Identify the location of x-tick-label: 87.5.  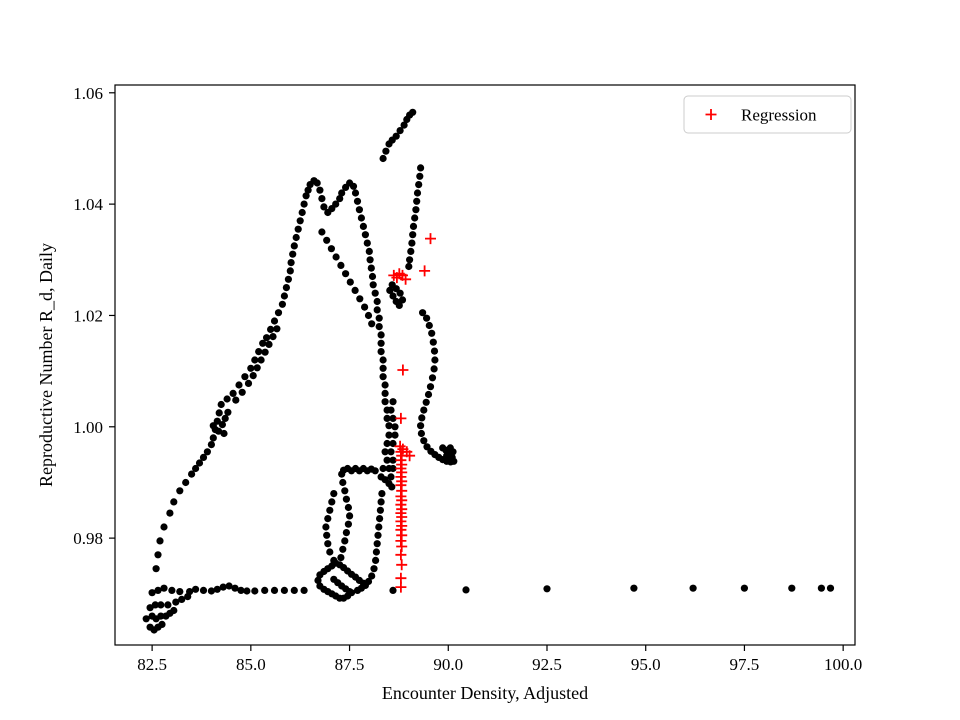
(350, 664).